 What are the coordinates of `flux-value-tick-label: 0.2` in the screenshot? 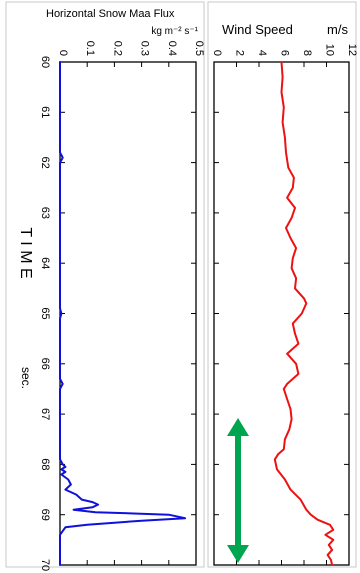 It's located at (117, 48).